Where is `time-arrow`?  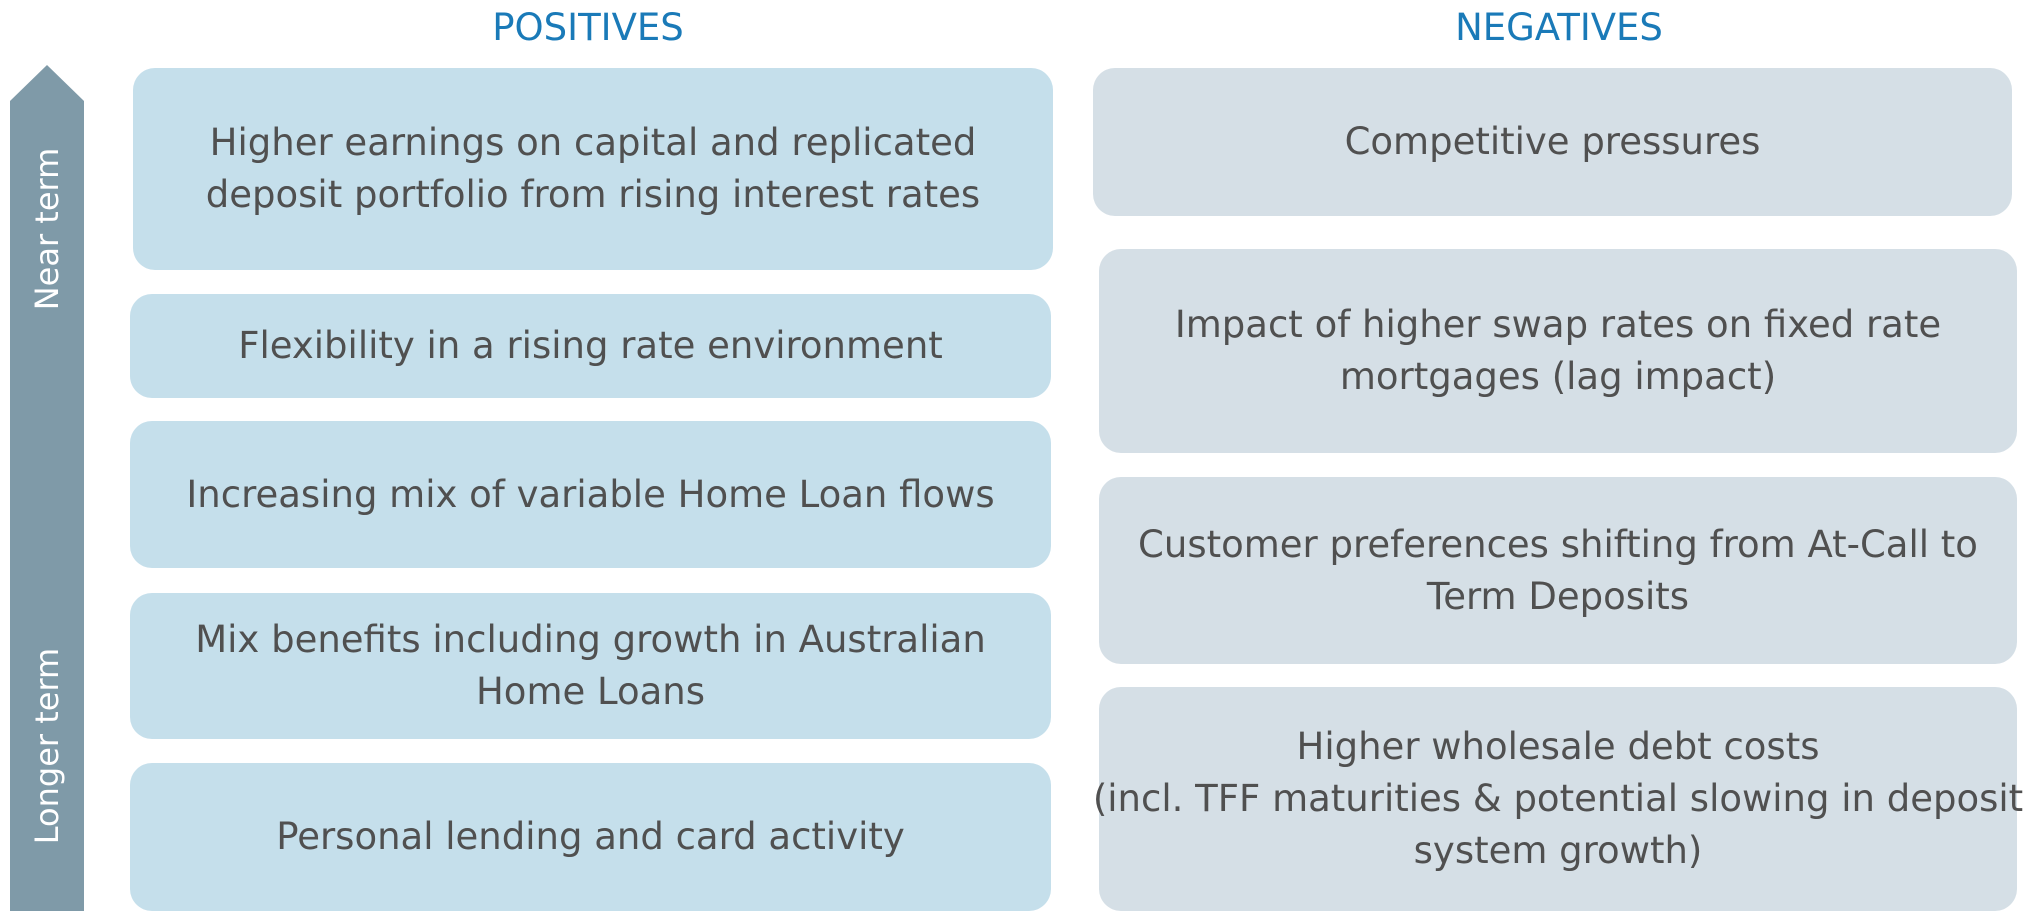 time-arrow is located at coordinates (47, 488).